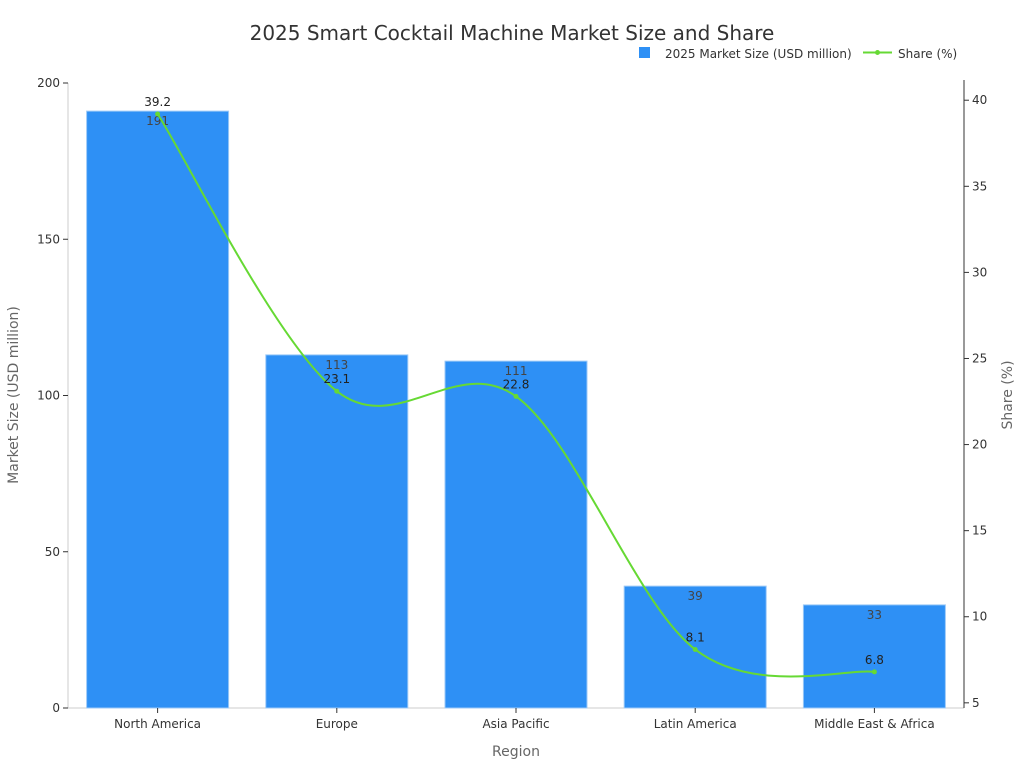 Image resolution: width=1024 pixels, height=768 pixels. What do you see at coordinates (56, 708) in the screenshot?
I see `y-tick-label: 0` at bounding box center [56, 708].